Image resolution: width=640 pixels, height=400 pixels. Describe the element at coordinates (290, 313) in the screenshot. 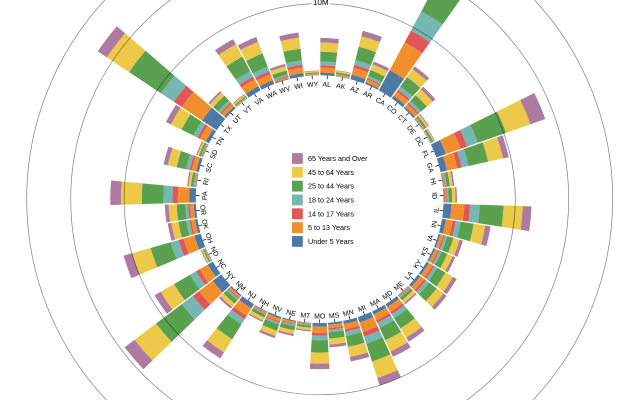

I see `svg-text: NE` at that location.